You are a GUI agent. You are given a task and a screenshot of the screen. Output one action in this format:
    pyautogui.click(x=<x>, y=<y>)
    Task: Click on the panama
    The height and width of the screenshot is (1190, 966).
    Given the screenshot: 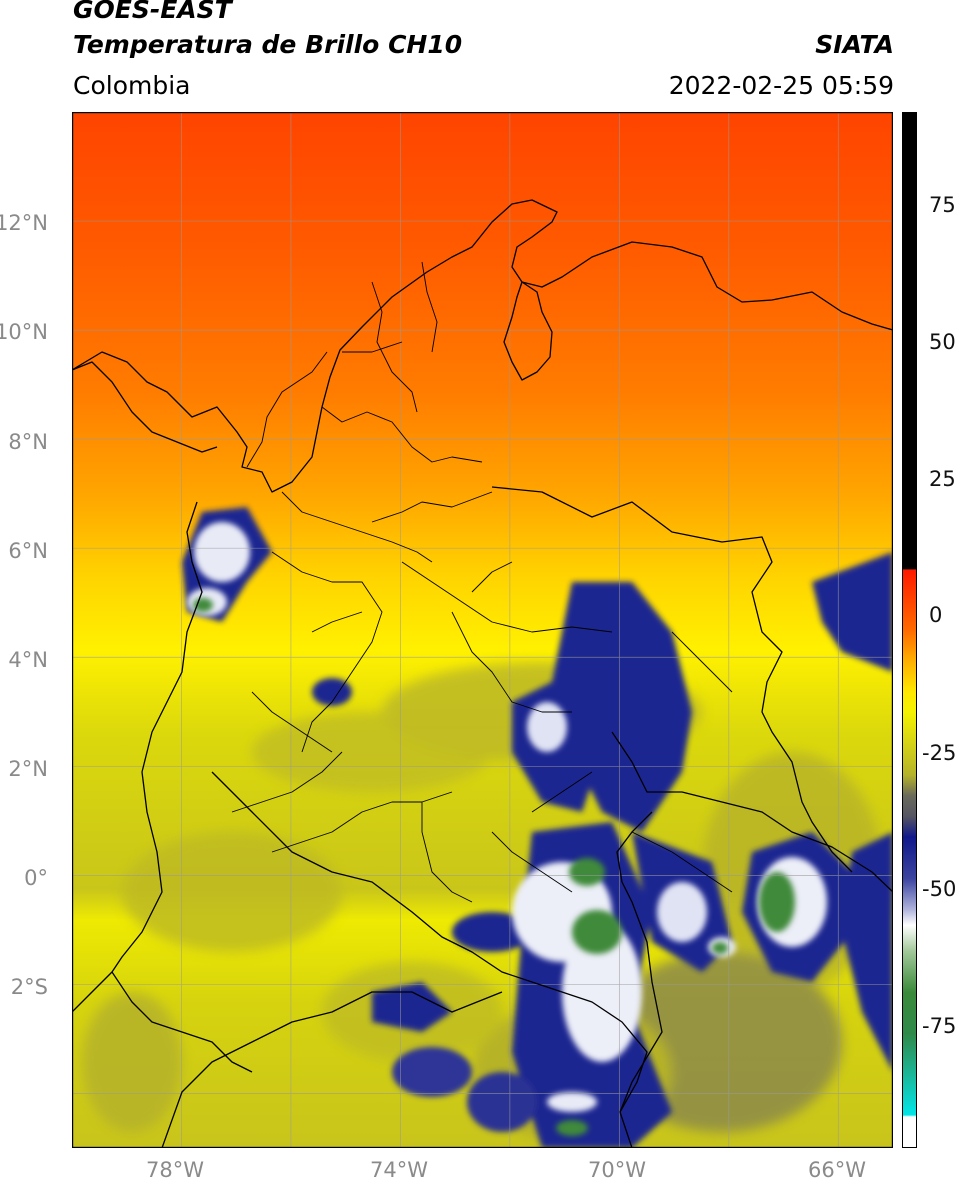 What is the action you would take?
    pyautogui.click(x=145, y=407)
    